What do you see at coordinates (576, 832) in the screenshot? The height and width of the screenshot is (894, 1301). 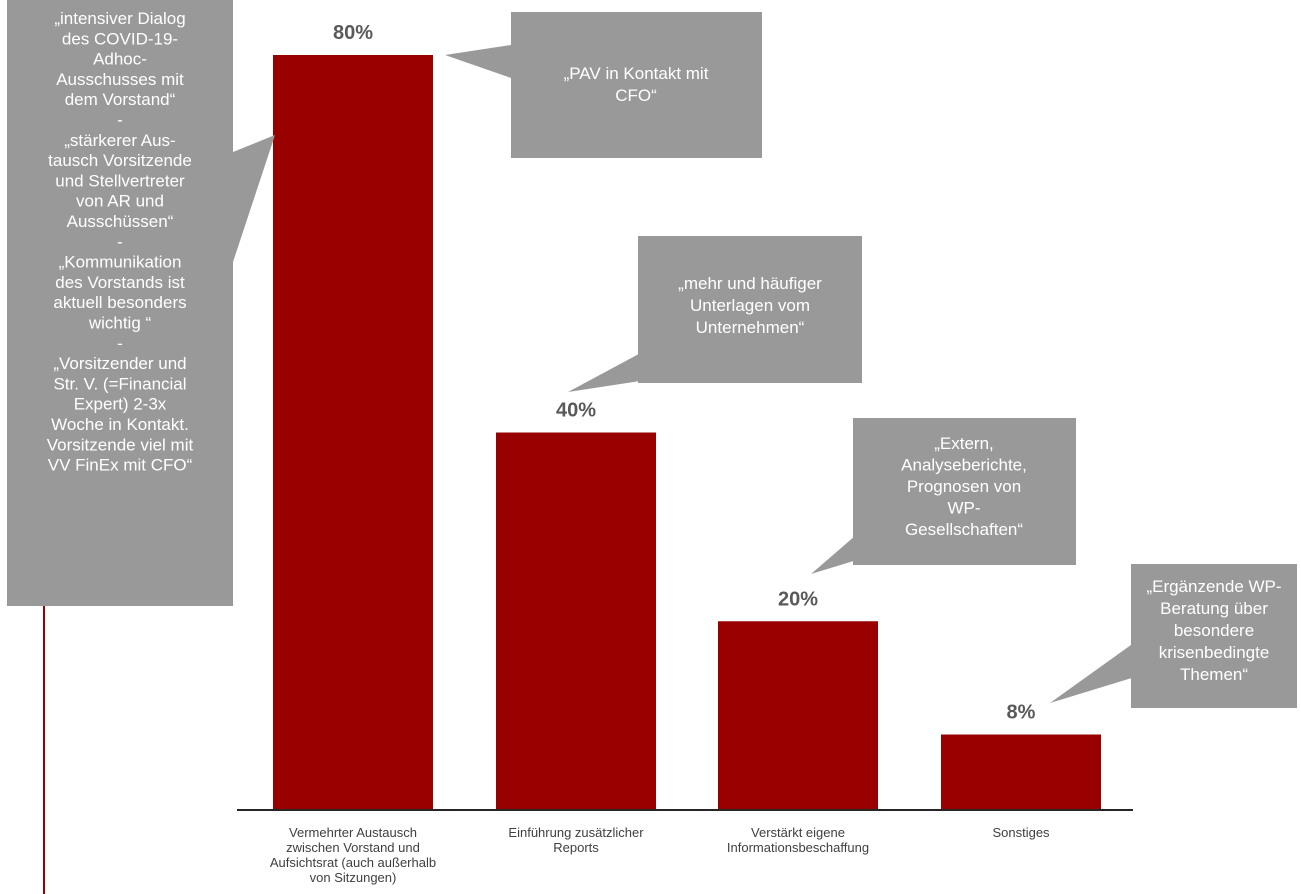 I see `tick-label-line: Einführung zusätzlicher` at bounding box center [576, 832].